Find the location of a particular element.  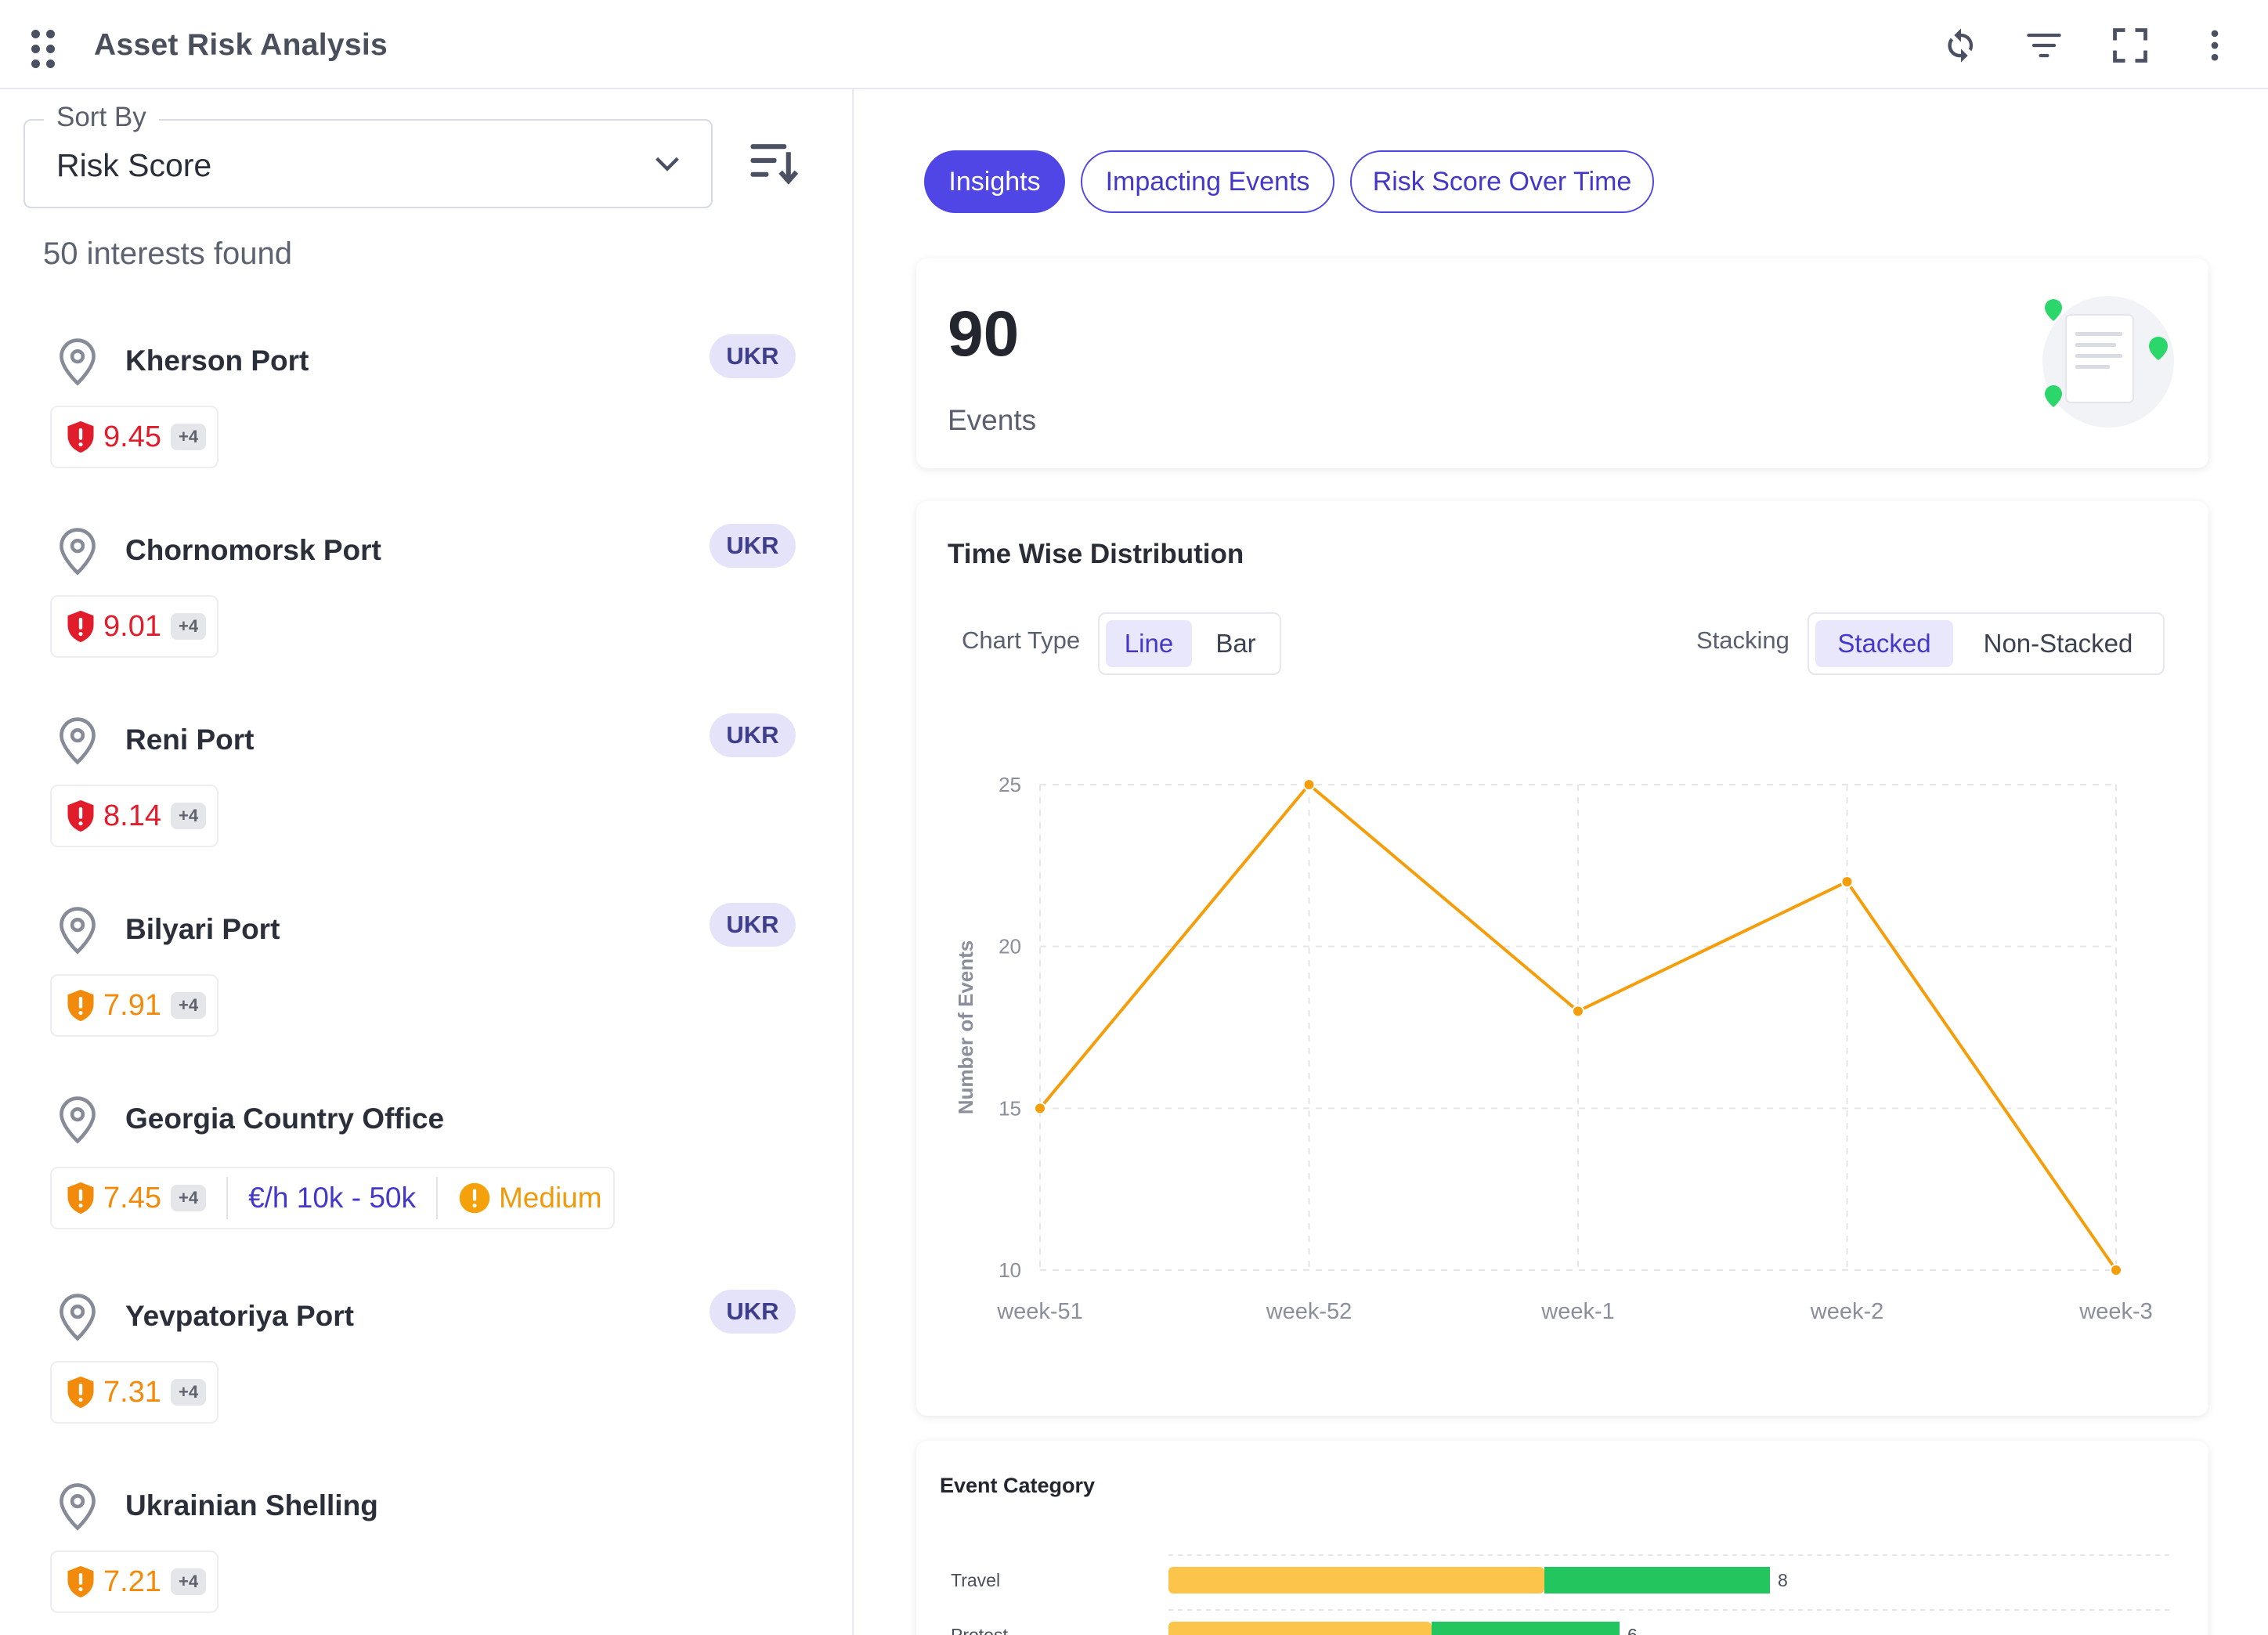

risk-score: 7.21 is located at coordinates (132, 1582).